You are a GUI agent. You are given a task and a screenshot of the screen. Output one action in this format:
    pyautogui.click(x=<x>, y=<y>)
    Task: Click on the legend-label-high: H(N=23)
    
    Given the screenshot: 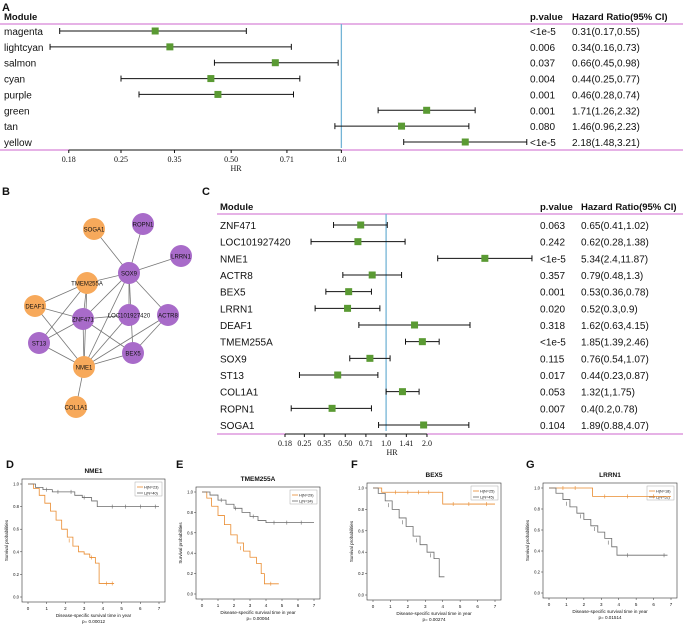 What is the action you would take?
    pyautogui.click(x=151, y=488)
    